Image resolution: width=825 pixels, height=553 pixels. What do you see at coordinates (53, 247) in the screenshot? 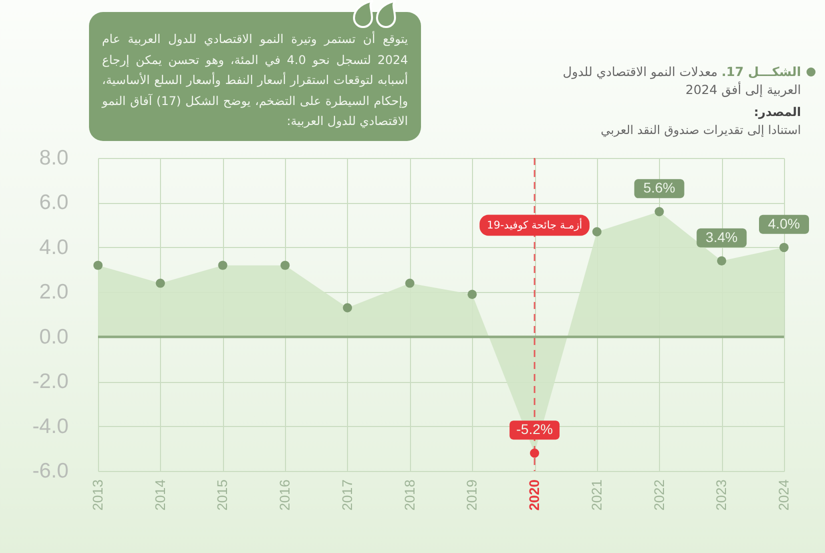
I see `y-tick-label: 4.0` at bounding box center [53, 247].